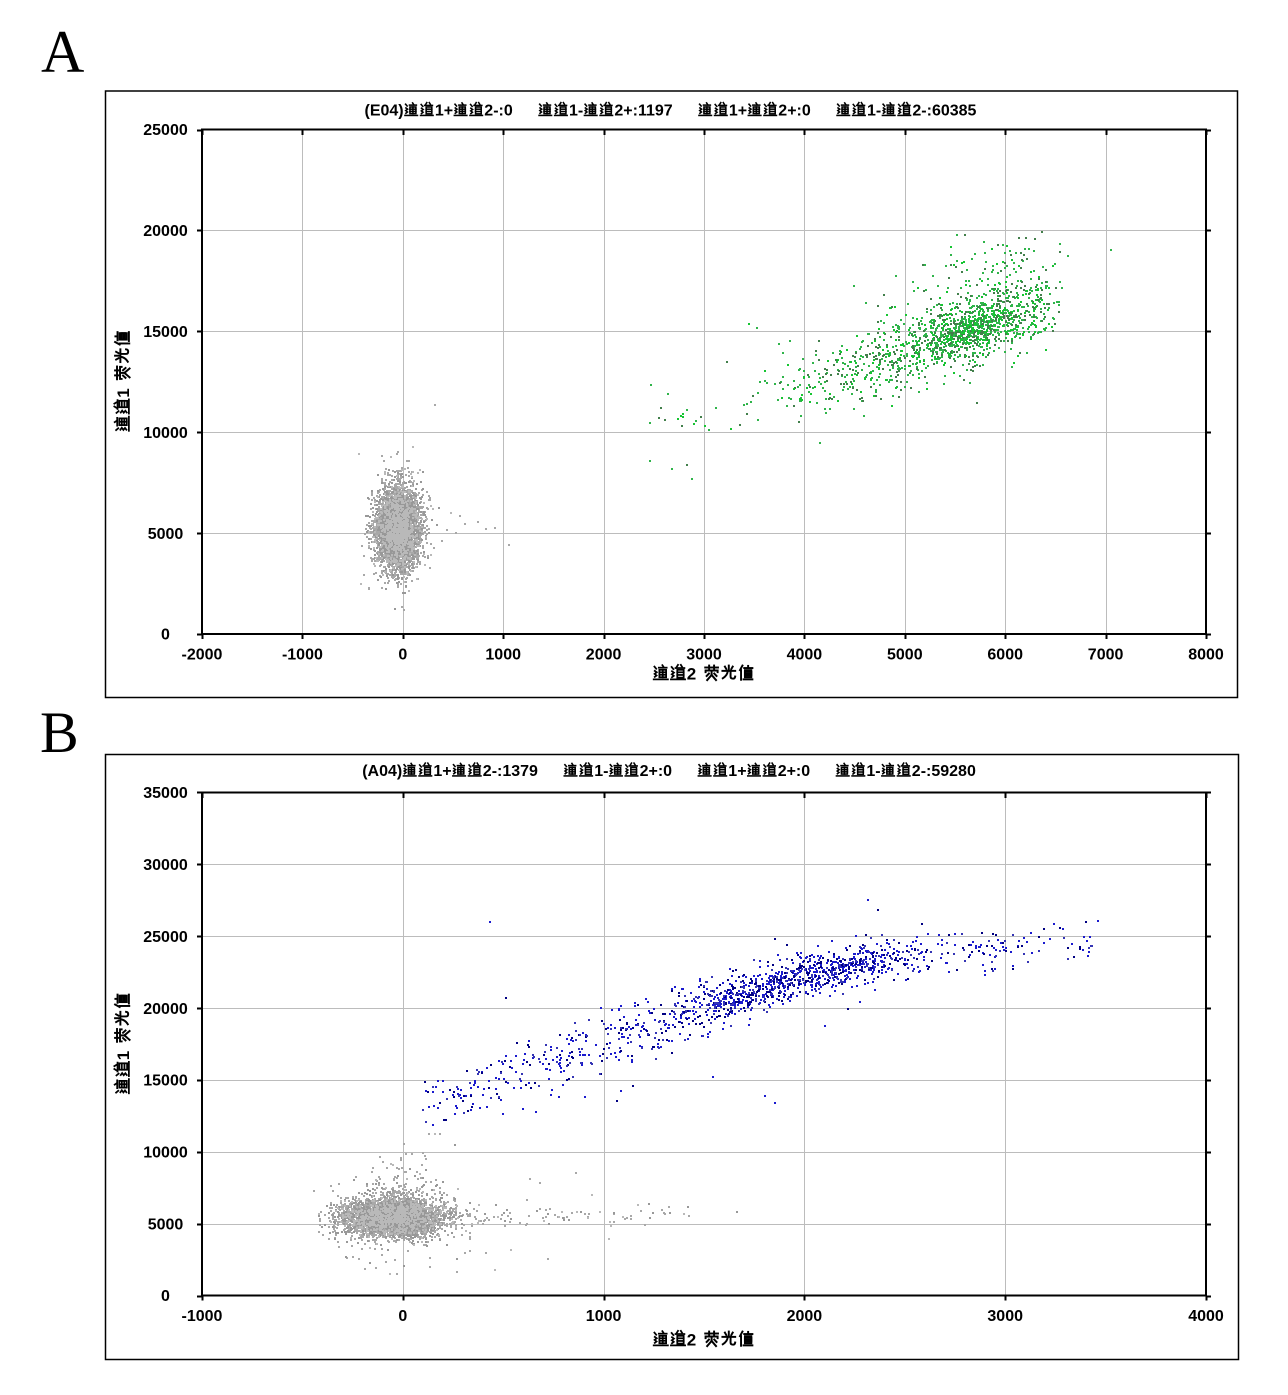 The height and width of the screenshot is (1395, 1288). What do you see at coordinates (510, 771) in the screenshot?
I see `svg-text: 2-:1379` at bounding box center [510, 771].